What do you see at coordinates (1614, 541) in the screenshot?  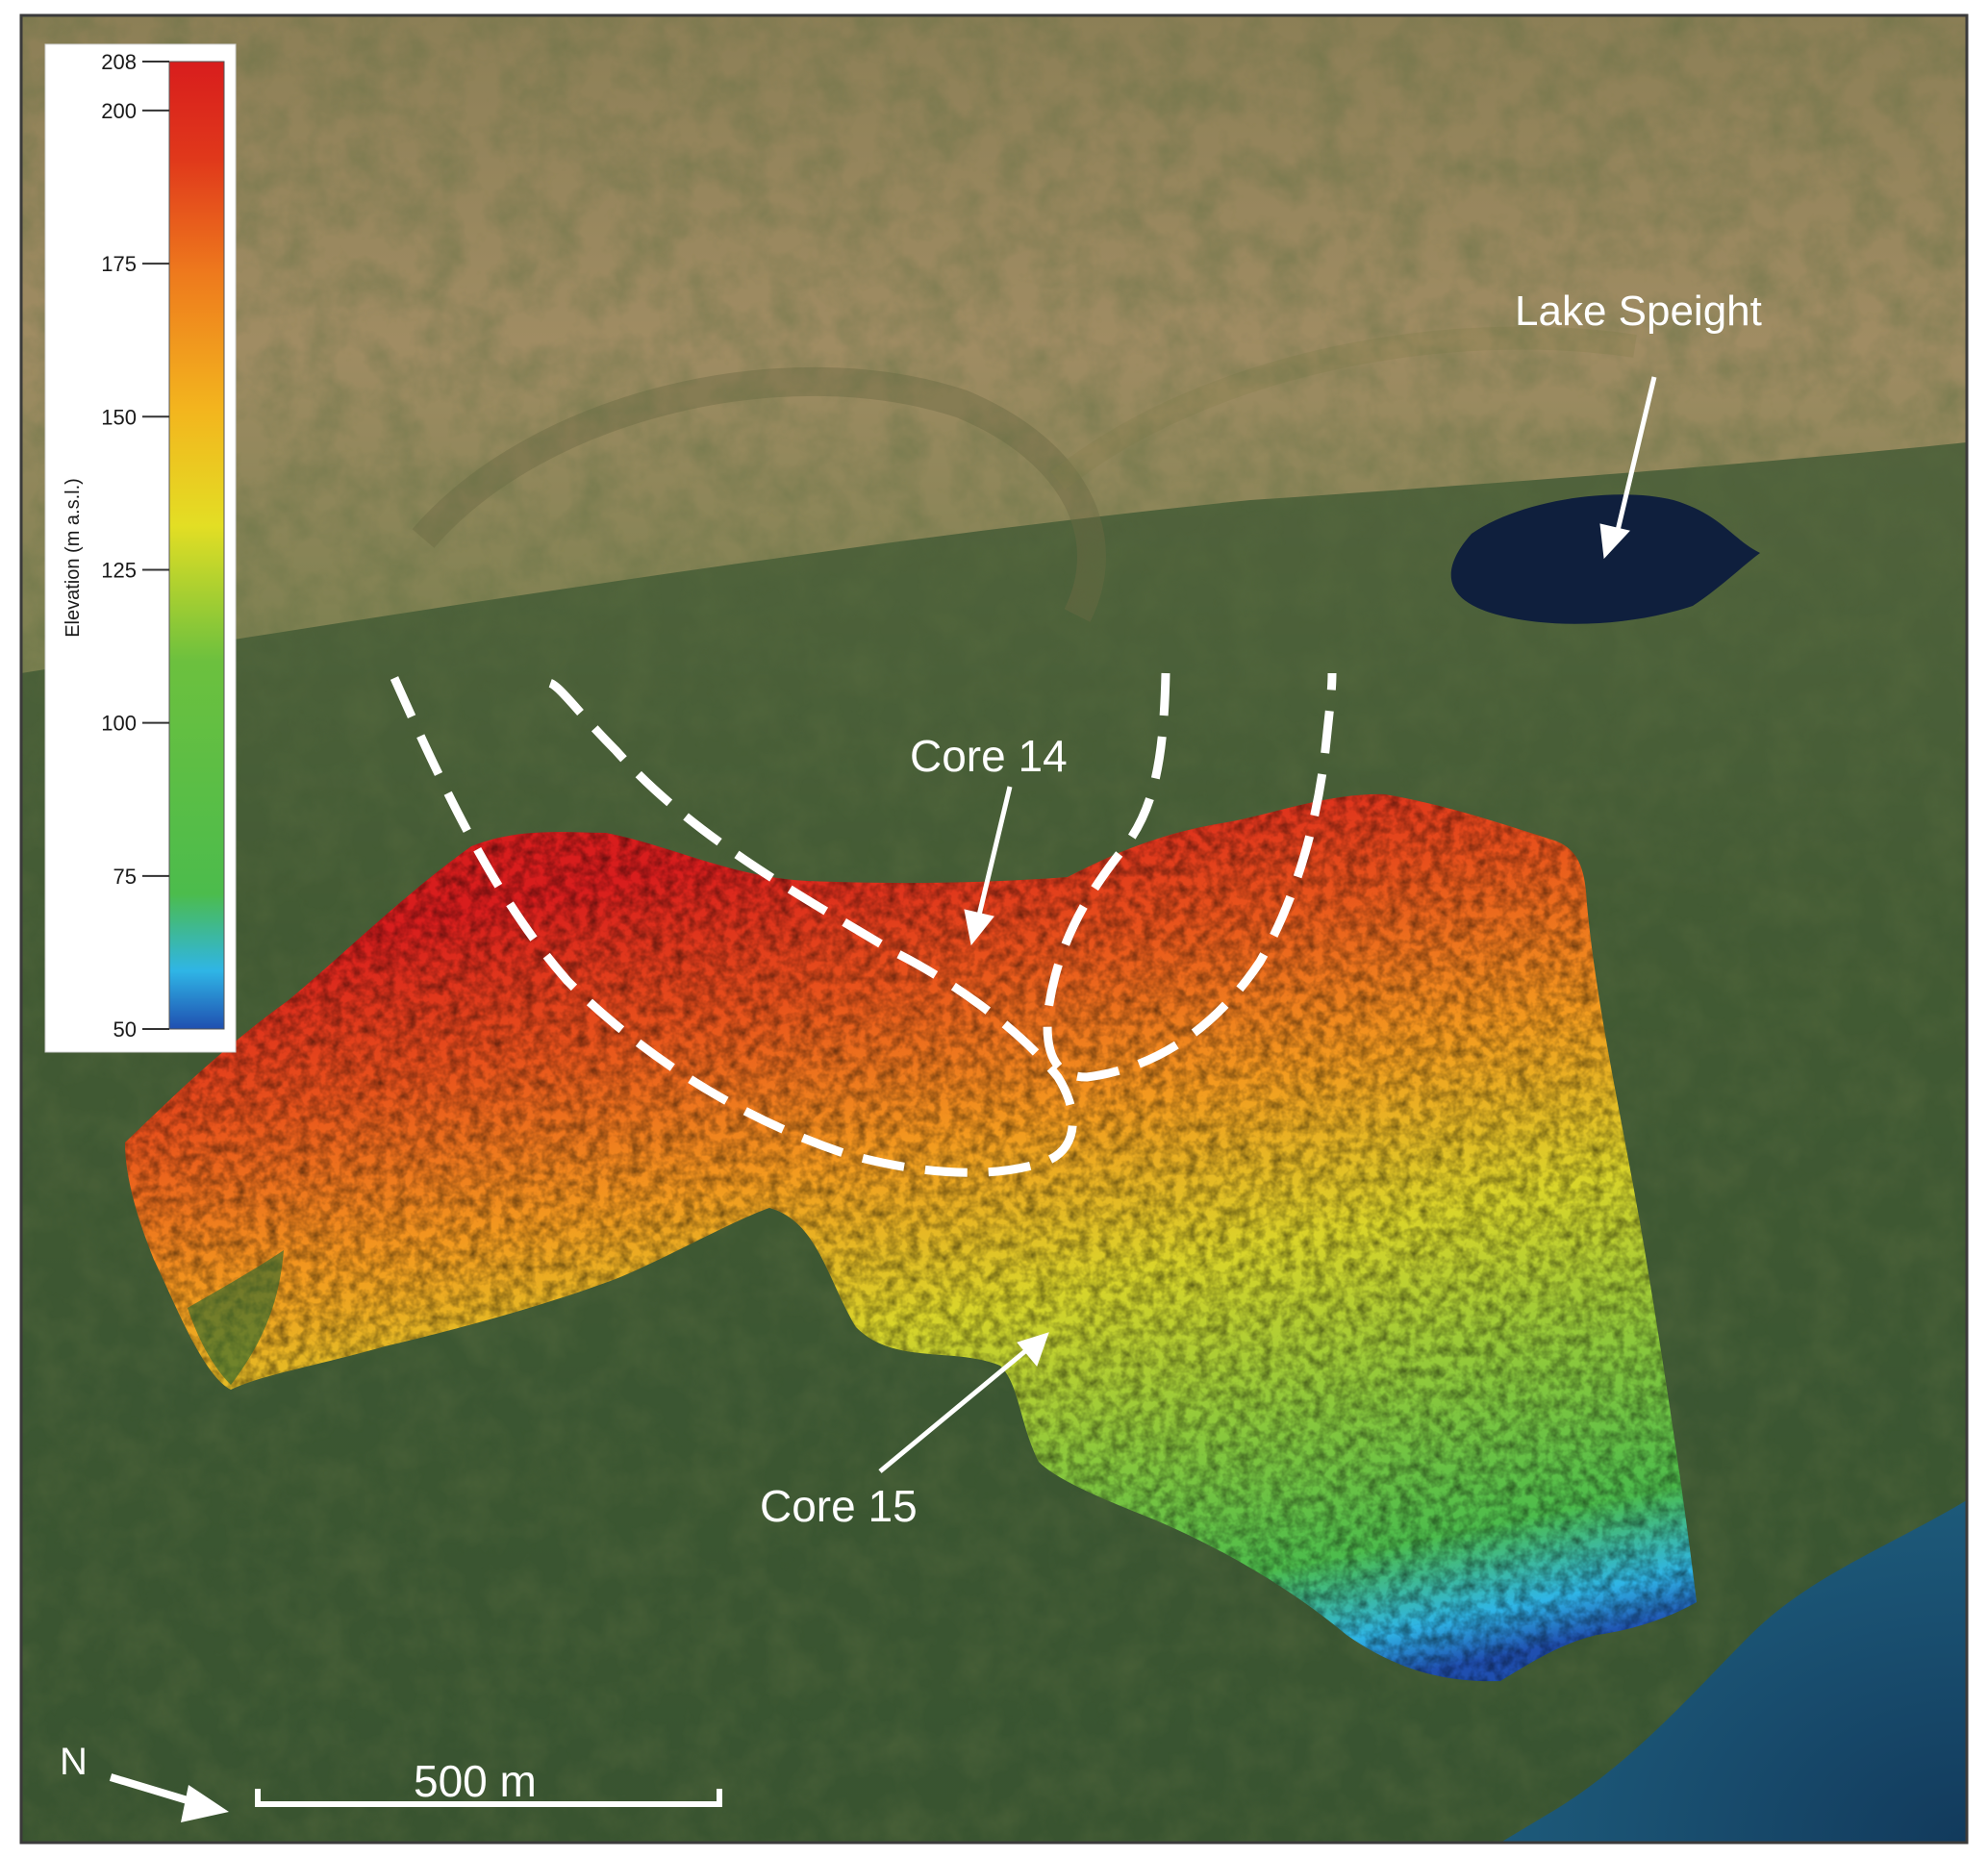 I see `arrow-lake-speight-head` at bounding box center [1614, 541].